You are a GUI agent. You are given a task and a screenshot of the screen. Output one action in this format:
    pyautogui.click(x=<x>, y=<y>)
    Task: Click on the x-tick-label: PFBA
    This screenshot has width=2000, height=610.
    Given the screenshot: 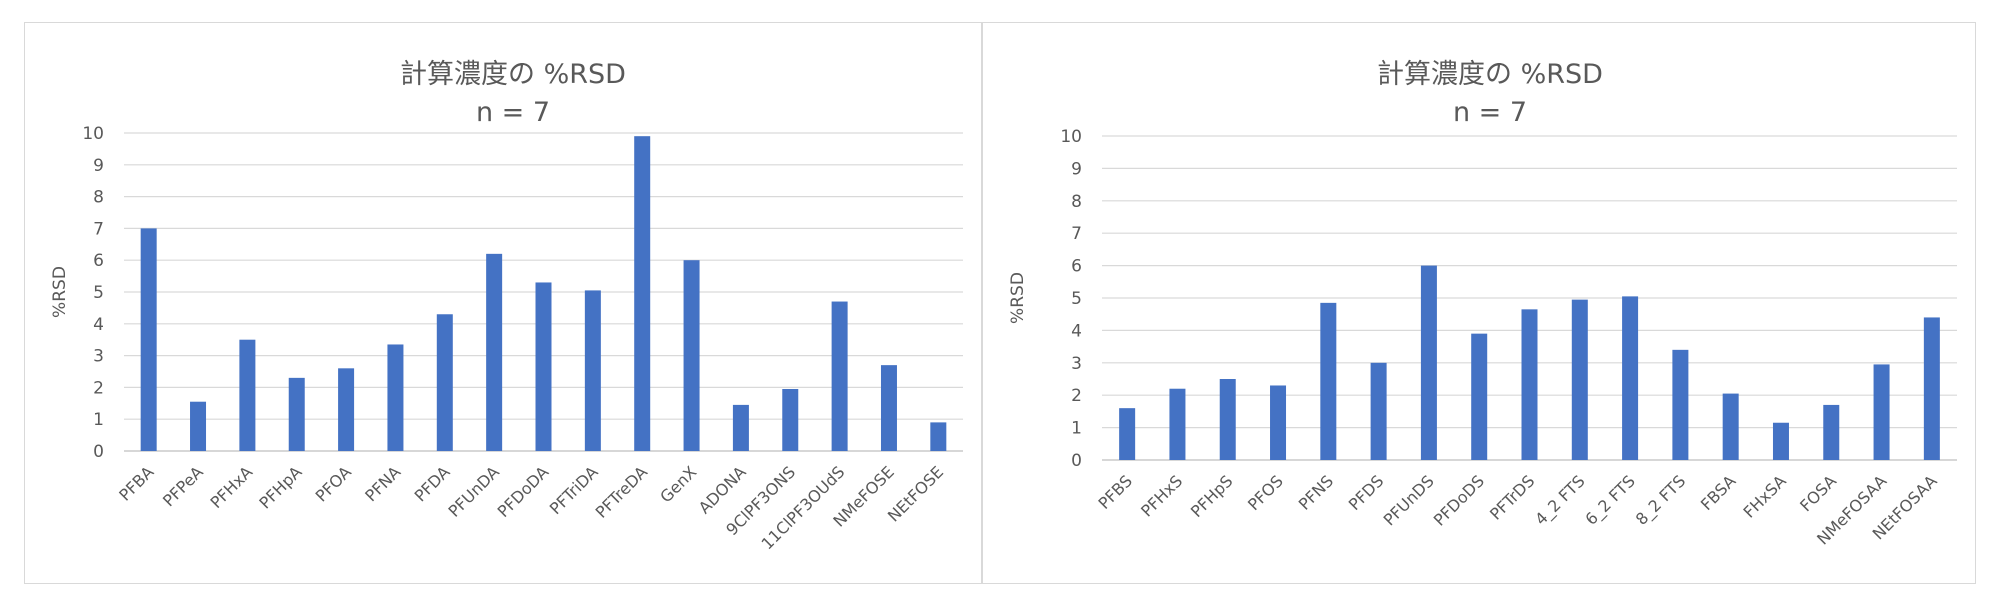 What is the action you would take?
    pyautogui.click(x=136, y=483)
    